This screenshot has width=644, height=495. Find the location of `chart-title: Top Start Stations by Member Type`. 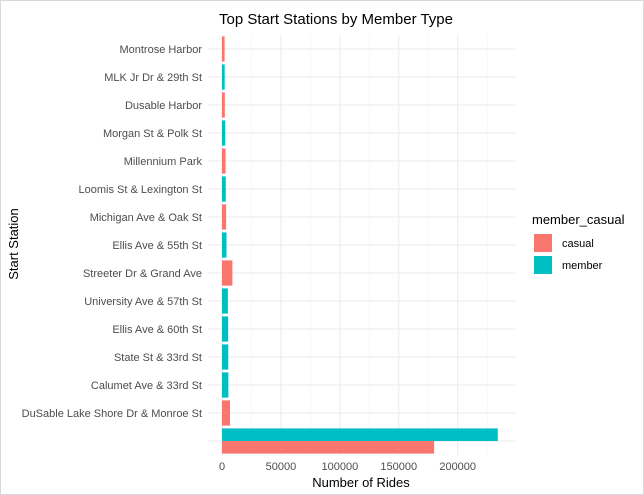

chart-title: Top Start Stations by Member Type is located at coordinates (336, 19).